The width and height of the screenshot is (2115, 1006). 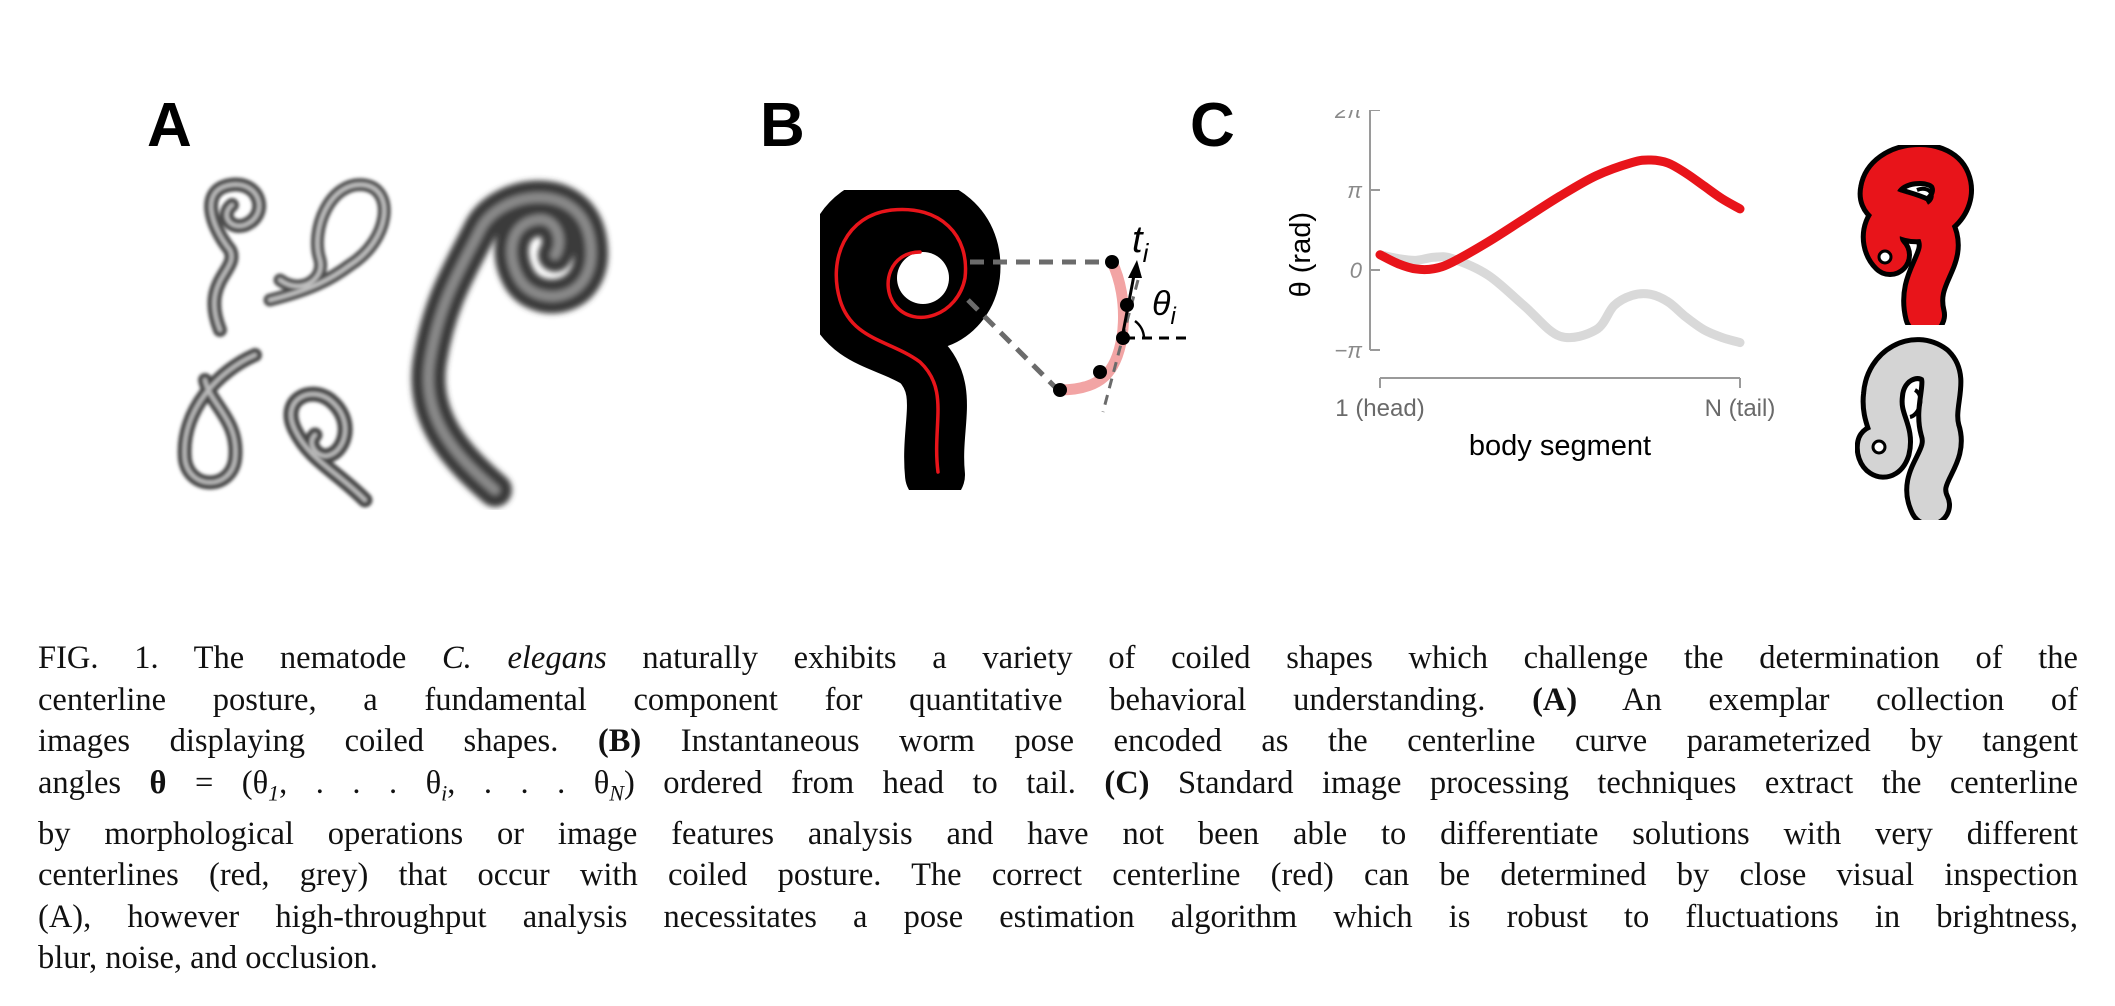 What do you see at coordinates (1560, 446) in the screenshot?
I see `x-axis-label: body segment` at bounding box center [1560, 446].